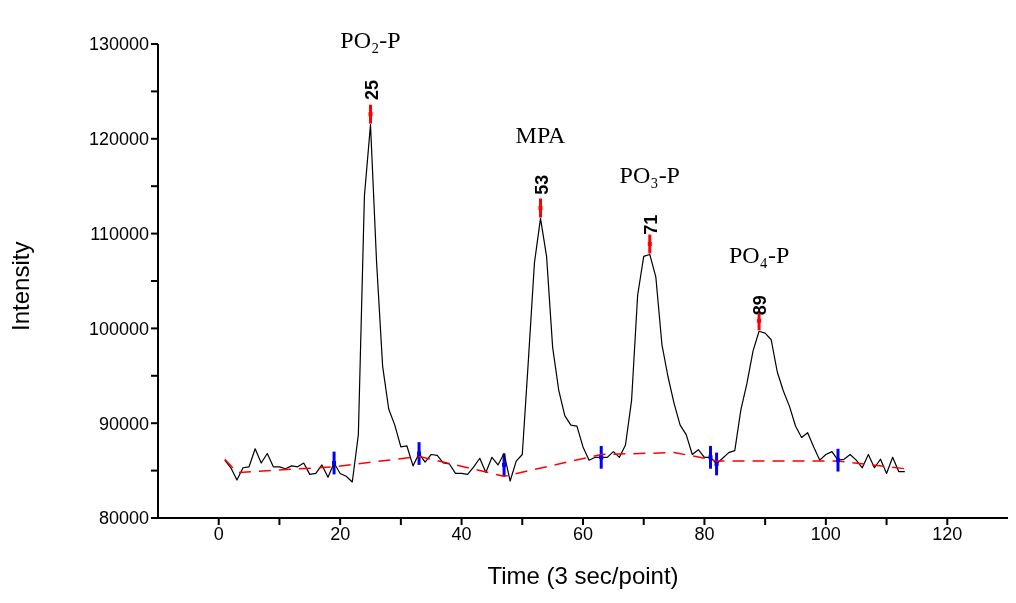 This screenshot has width=1016, height=603. Describe the element at coordinates (118, 328) in the screenshot. I see `y-tick-label: 100000` at that location.